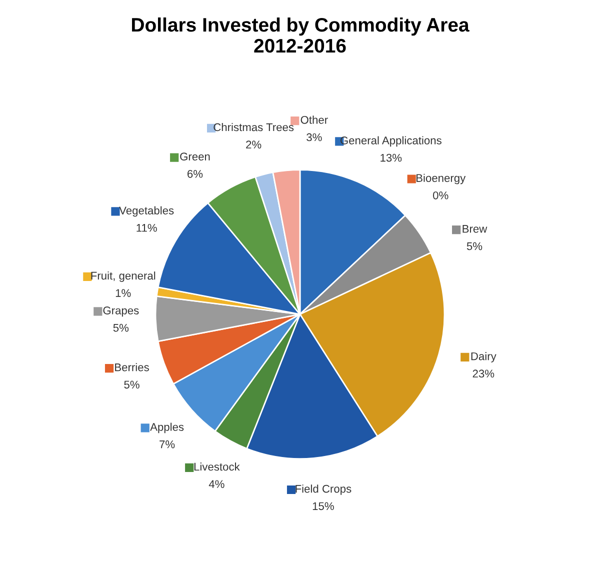 The image size is (600, 582). What do you see at coordinates (167, 428) in the screenshot?
I see `legend-label: Apples` at bounding box center [167, 428].